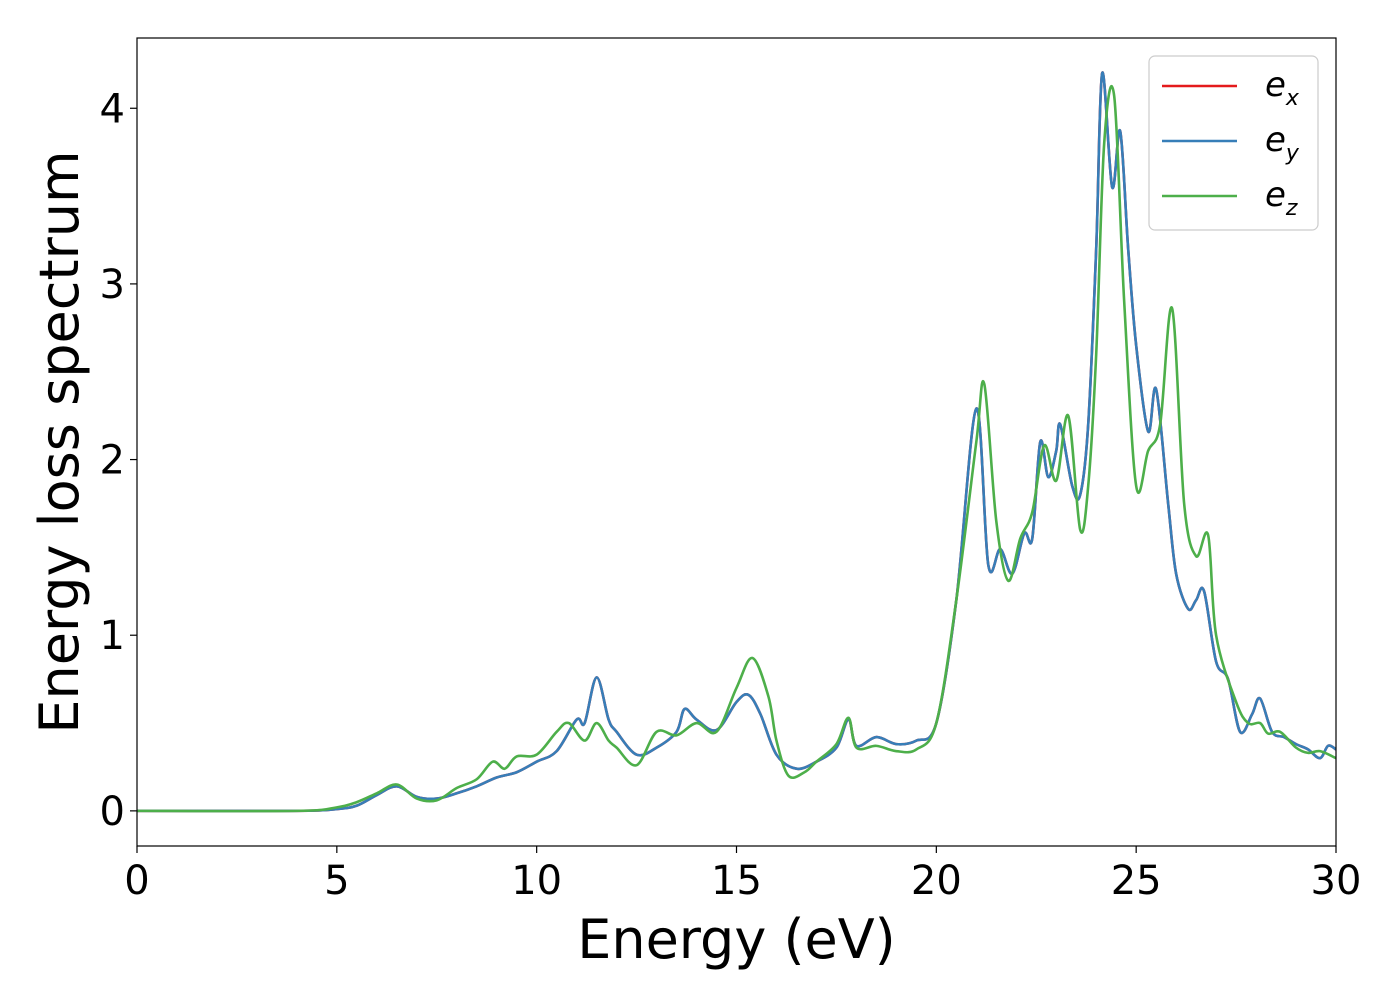 Image resolution: width=1400 pixels, height=1000 pixels. What do you see at coordinates (1136, 881) in the screenshot?
I see `x-tick-label: 25` at bounding box center [1136, 881].